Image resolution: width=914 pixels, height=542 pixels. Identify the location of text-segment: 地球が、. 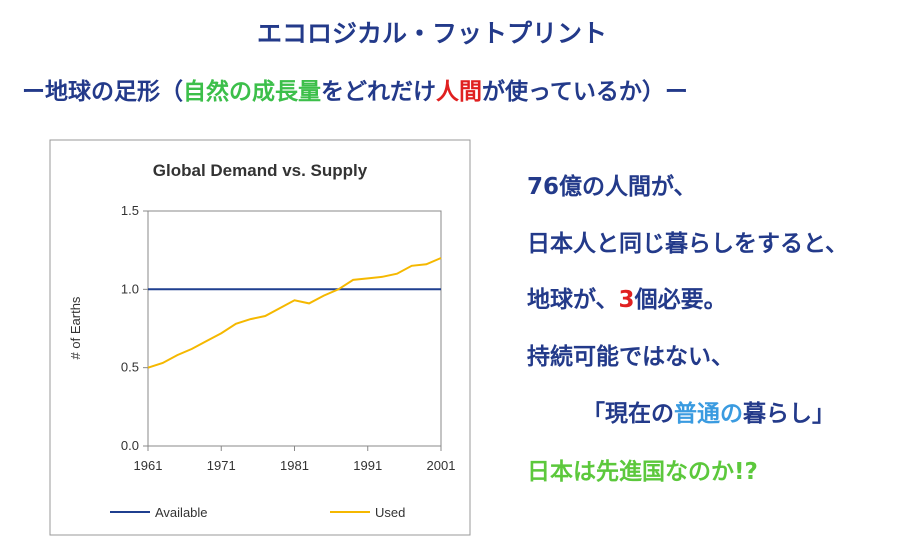
(573, 299).